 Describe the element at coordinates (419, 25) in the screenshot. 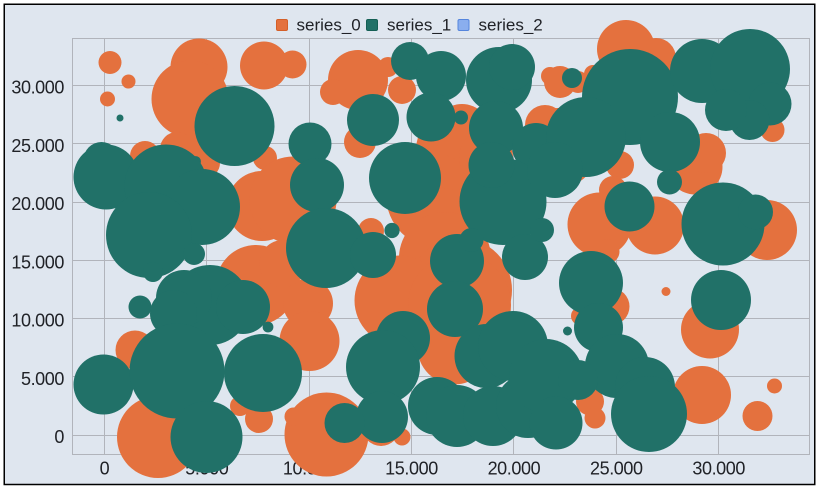

I see `svg-text: series_1` at that location.